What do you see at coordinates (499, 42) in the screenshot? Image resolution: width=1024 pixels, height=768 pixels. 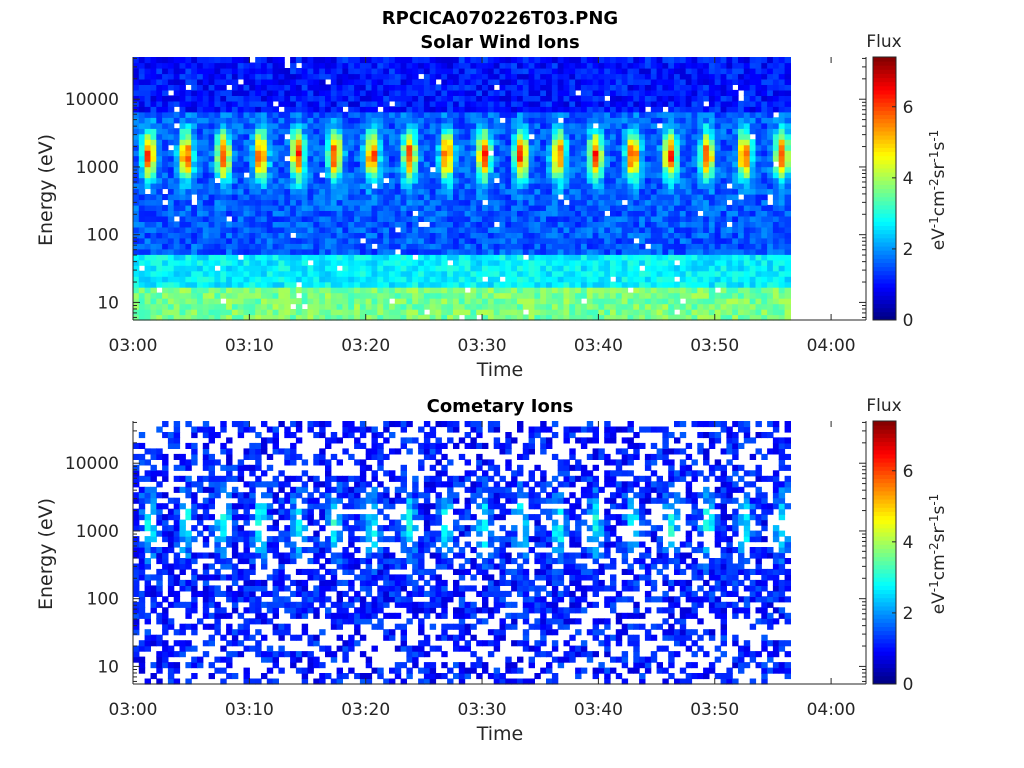 I see `panel-title: Solar Wind Ions` at bounding box center [499, 42].